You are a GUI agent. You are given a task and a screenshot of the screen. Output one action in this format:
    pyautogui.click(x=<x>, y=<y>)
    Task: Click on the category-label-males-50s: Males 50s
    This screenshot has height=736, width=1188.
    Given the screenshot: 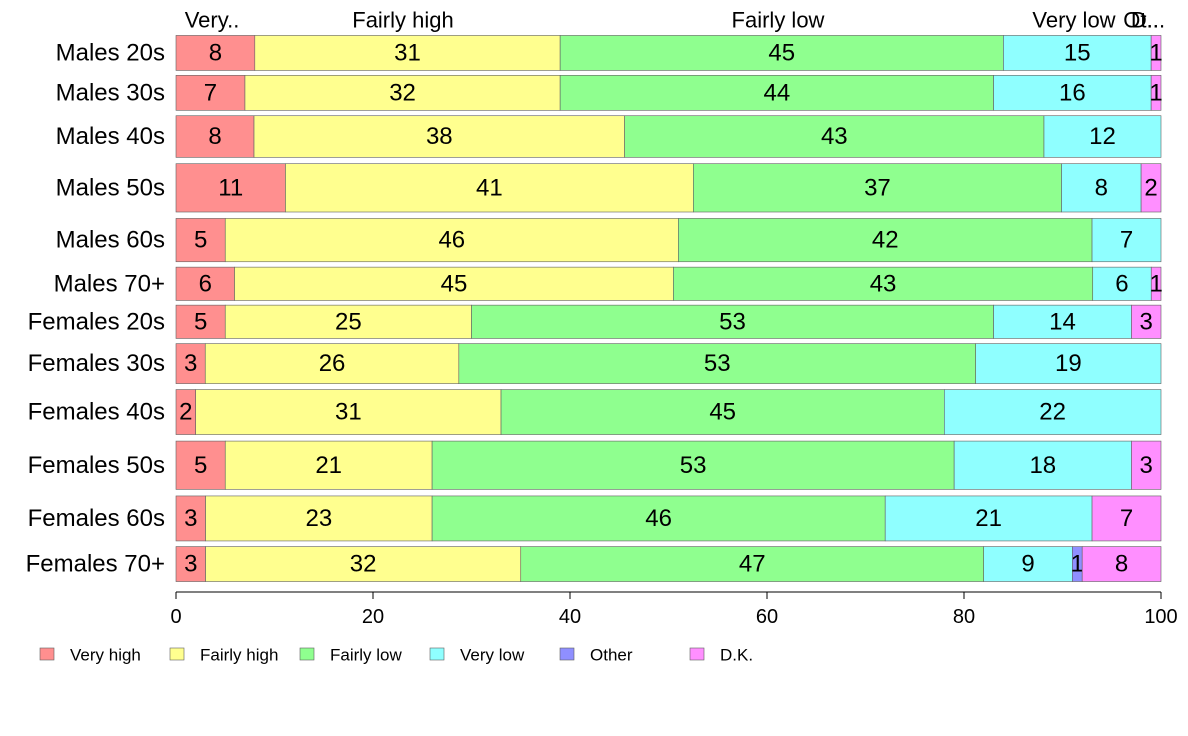 What is the action you would take?
    pyautogui.click(x=110, y=187)
    